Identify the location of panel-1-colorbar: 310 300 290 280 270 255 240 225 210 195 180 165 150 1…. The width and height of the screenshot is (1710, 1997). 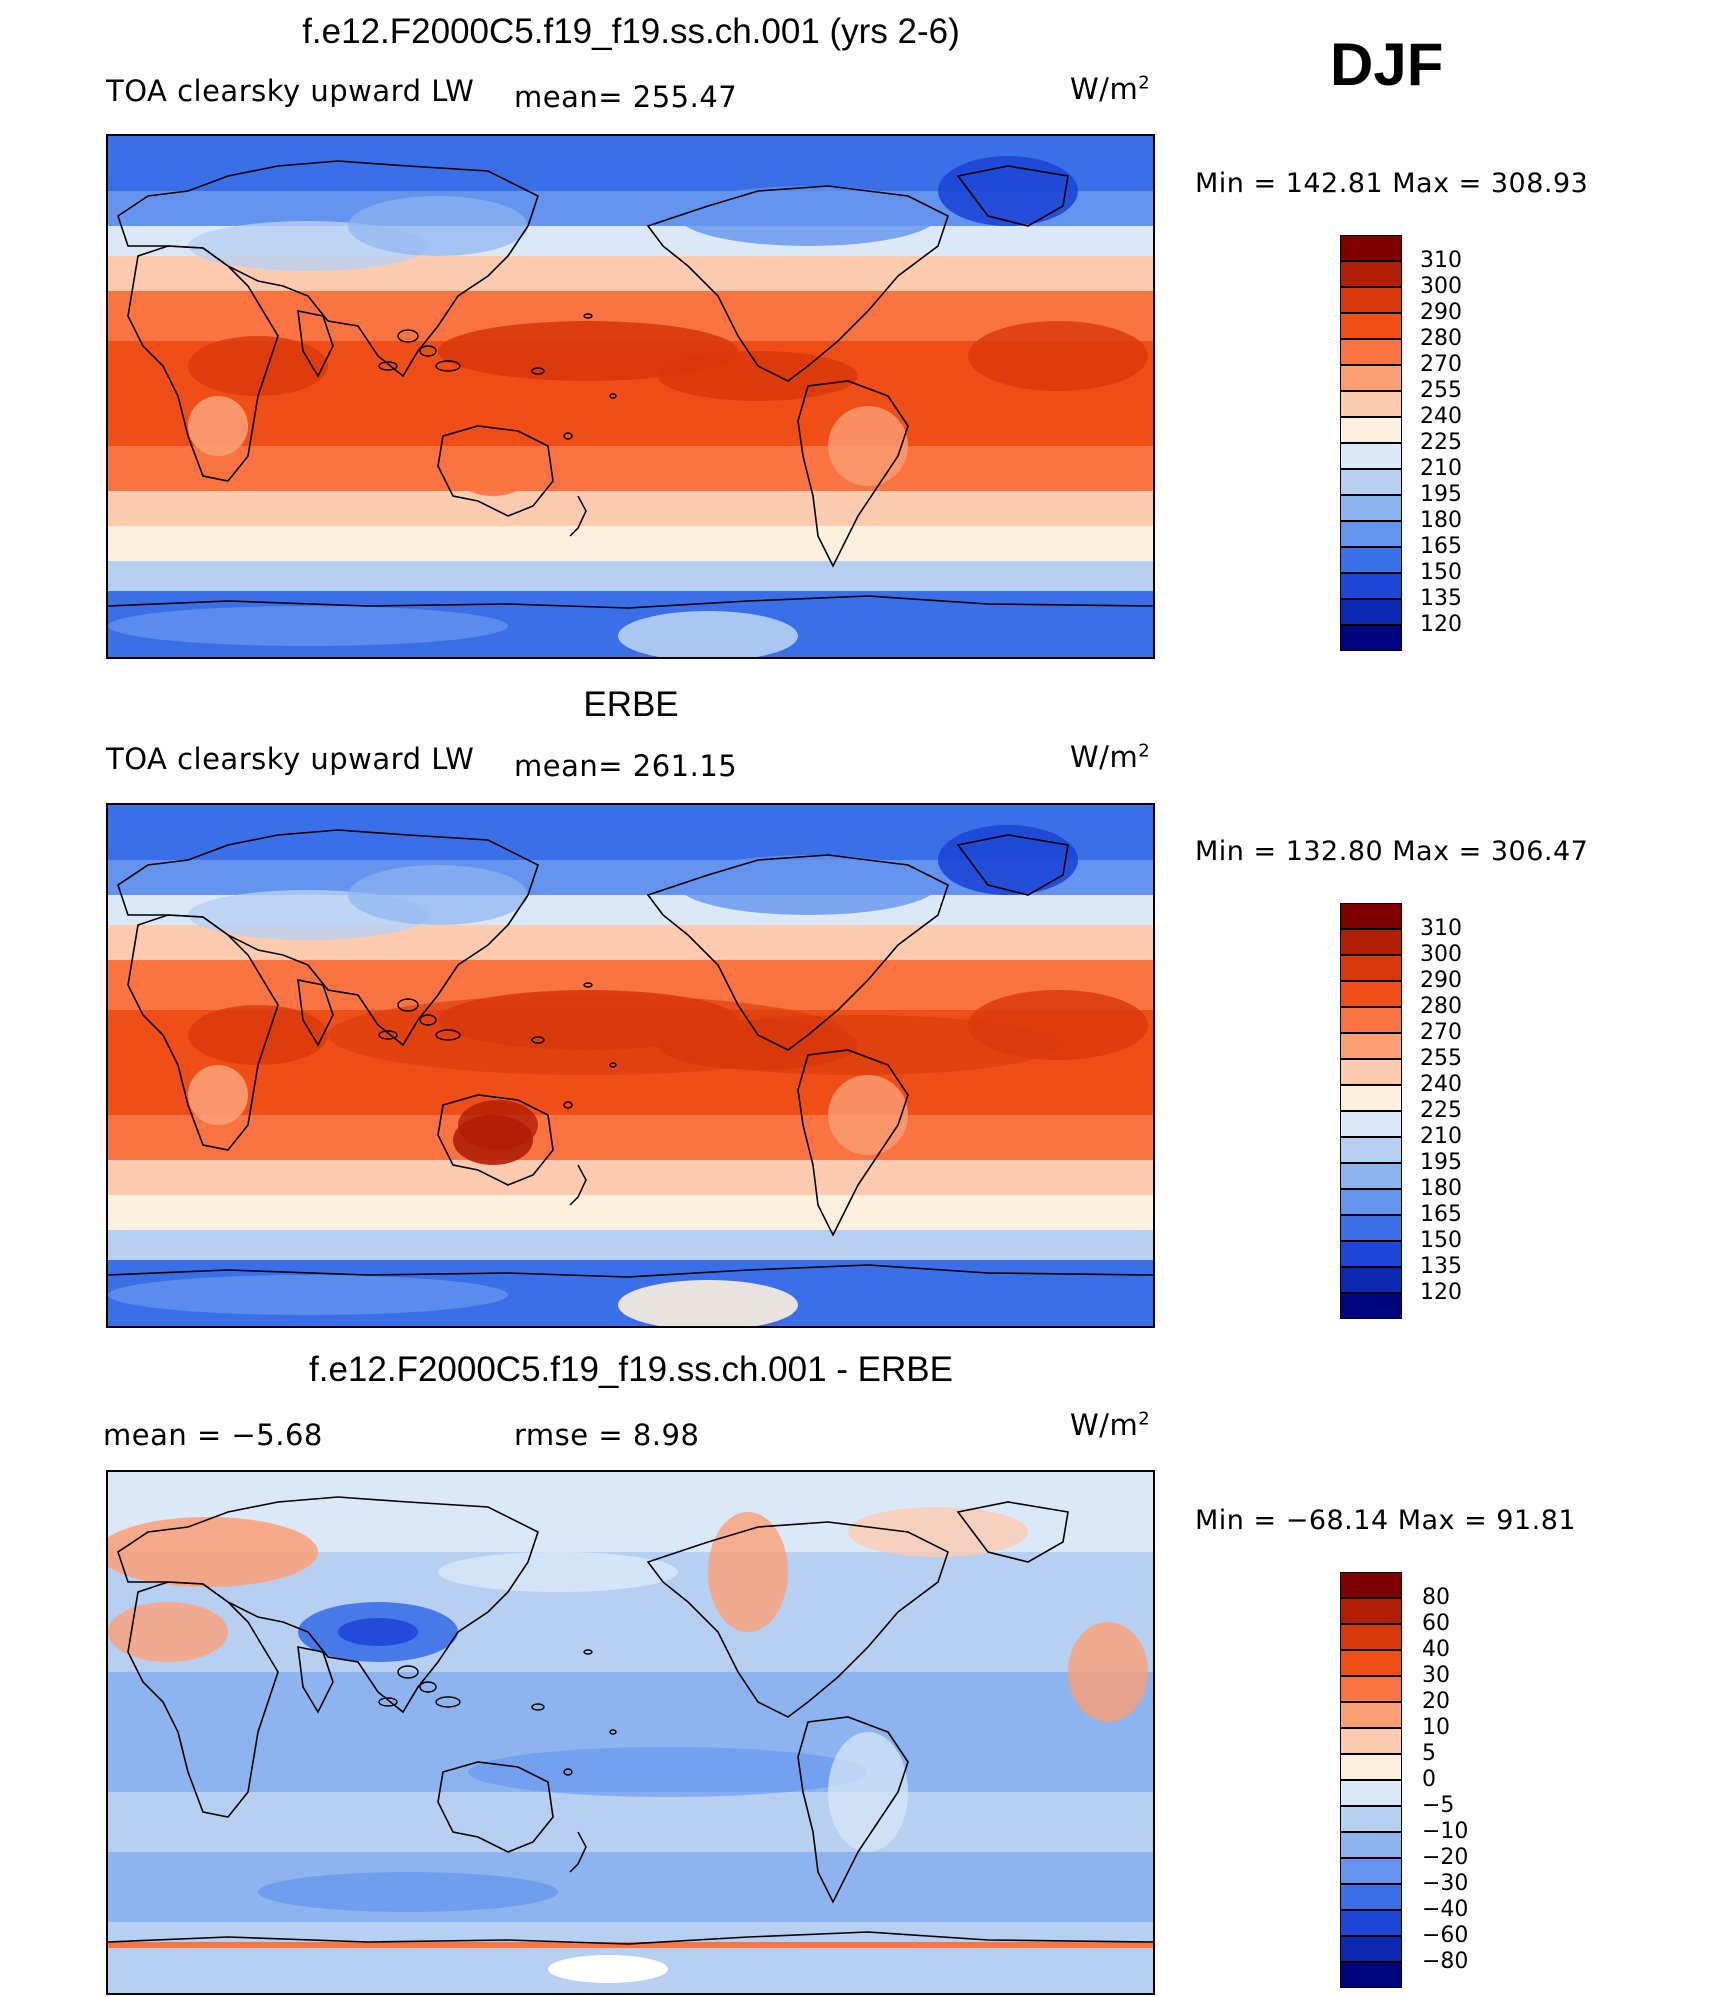
(1401, 443).